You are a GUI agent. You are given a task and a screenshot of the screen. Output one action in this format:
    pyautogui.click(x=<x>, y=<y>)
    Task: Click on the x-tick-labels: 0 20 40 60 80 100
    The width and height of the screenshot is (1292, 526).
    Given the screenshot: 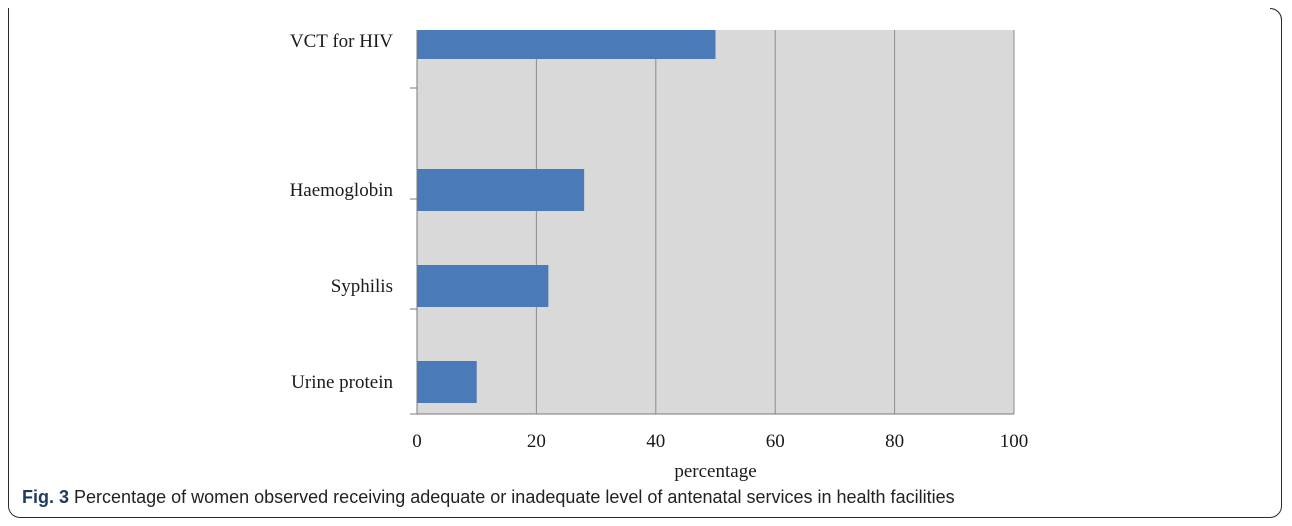 What is the action you would take?
    pyautogui.click(x=720, y=441)
    